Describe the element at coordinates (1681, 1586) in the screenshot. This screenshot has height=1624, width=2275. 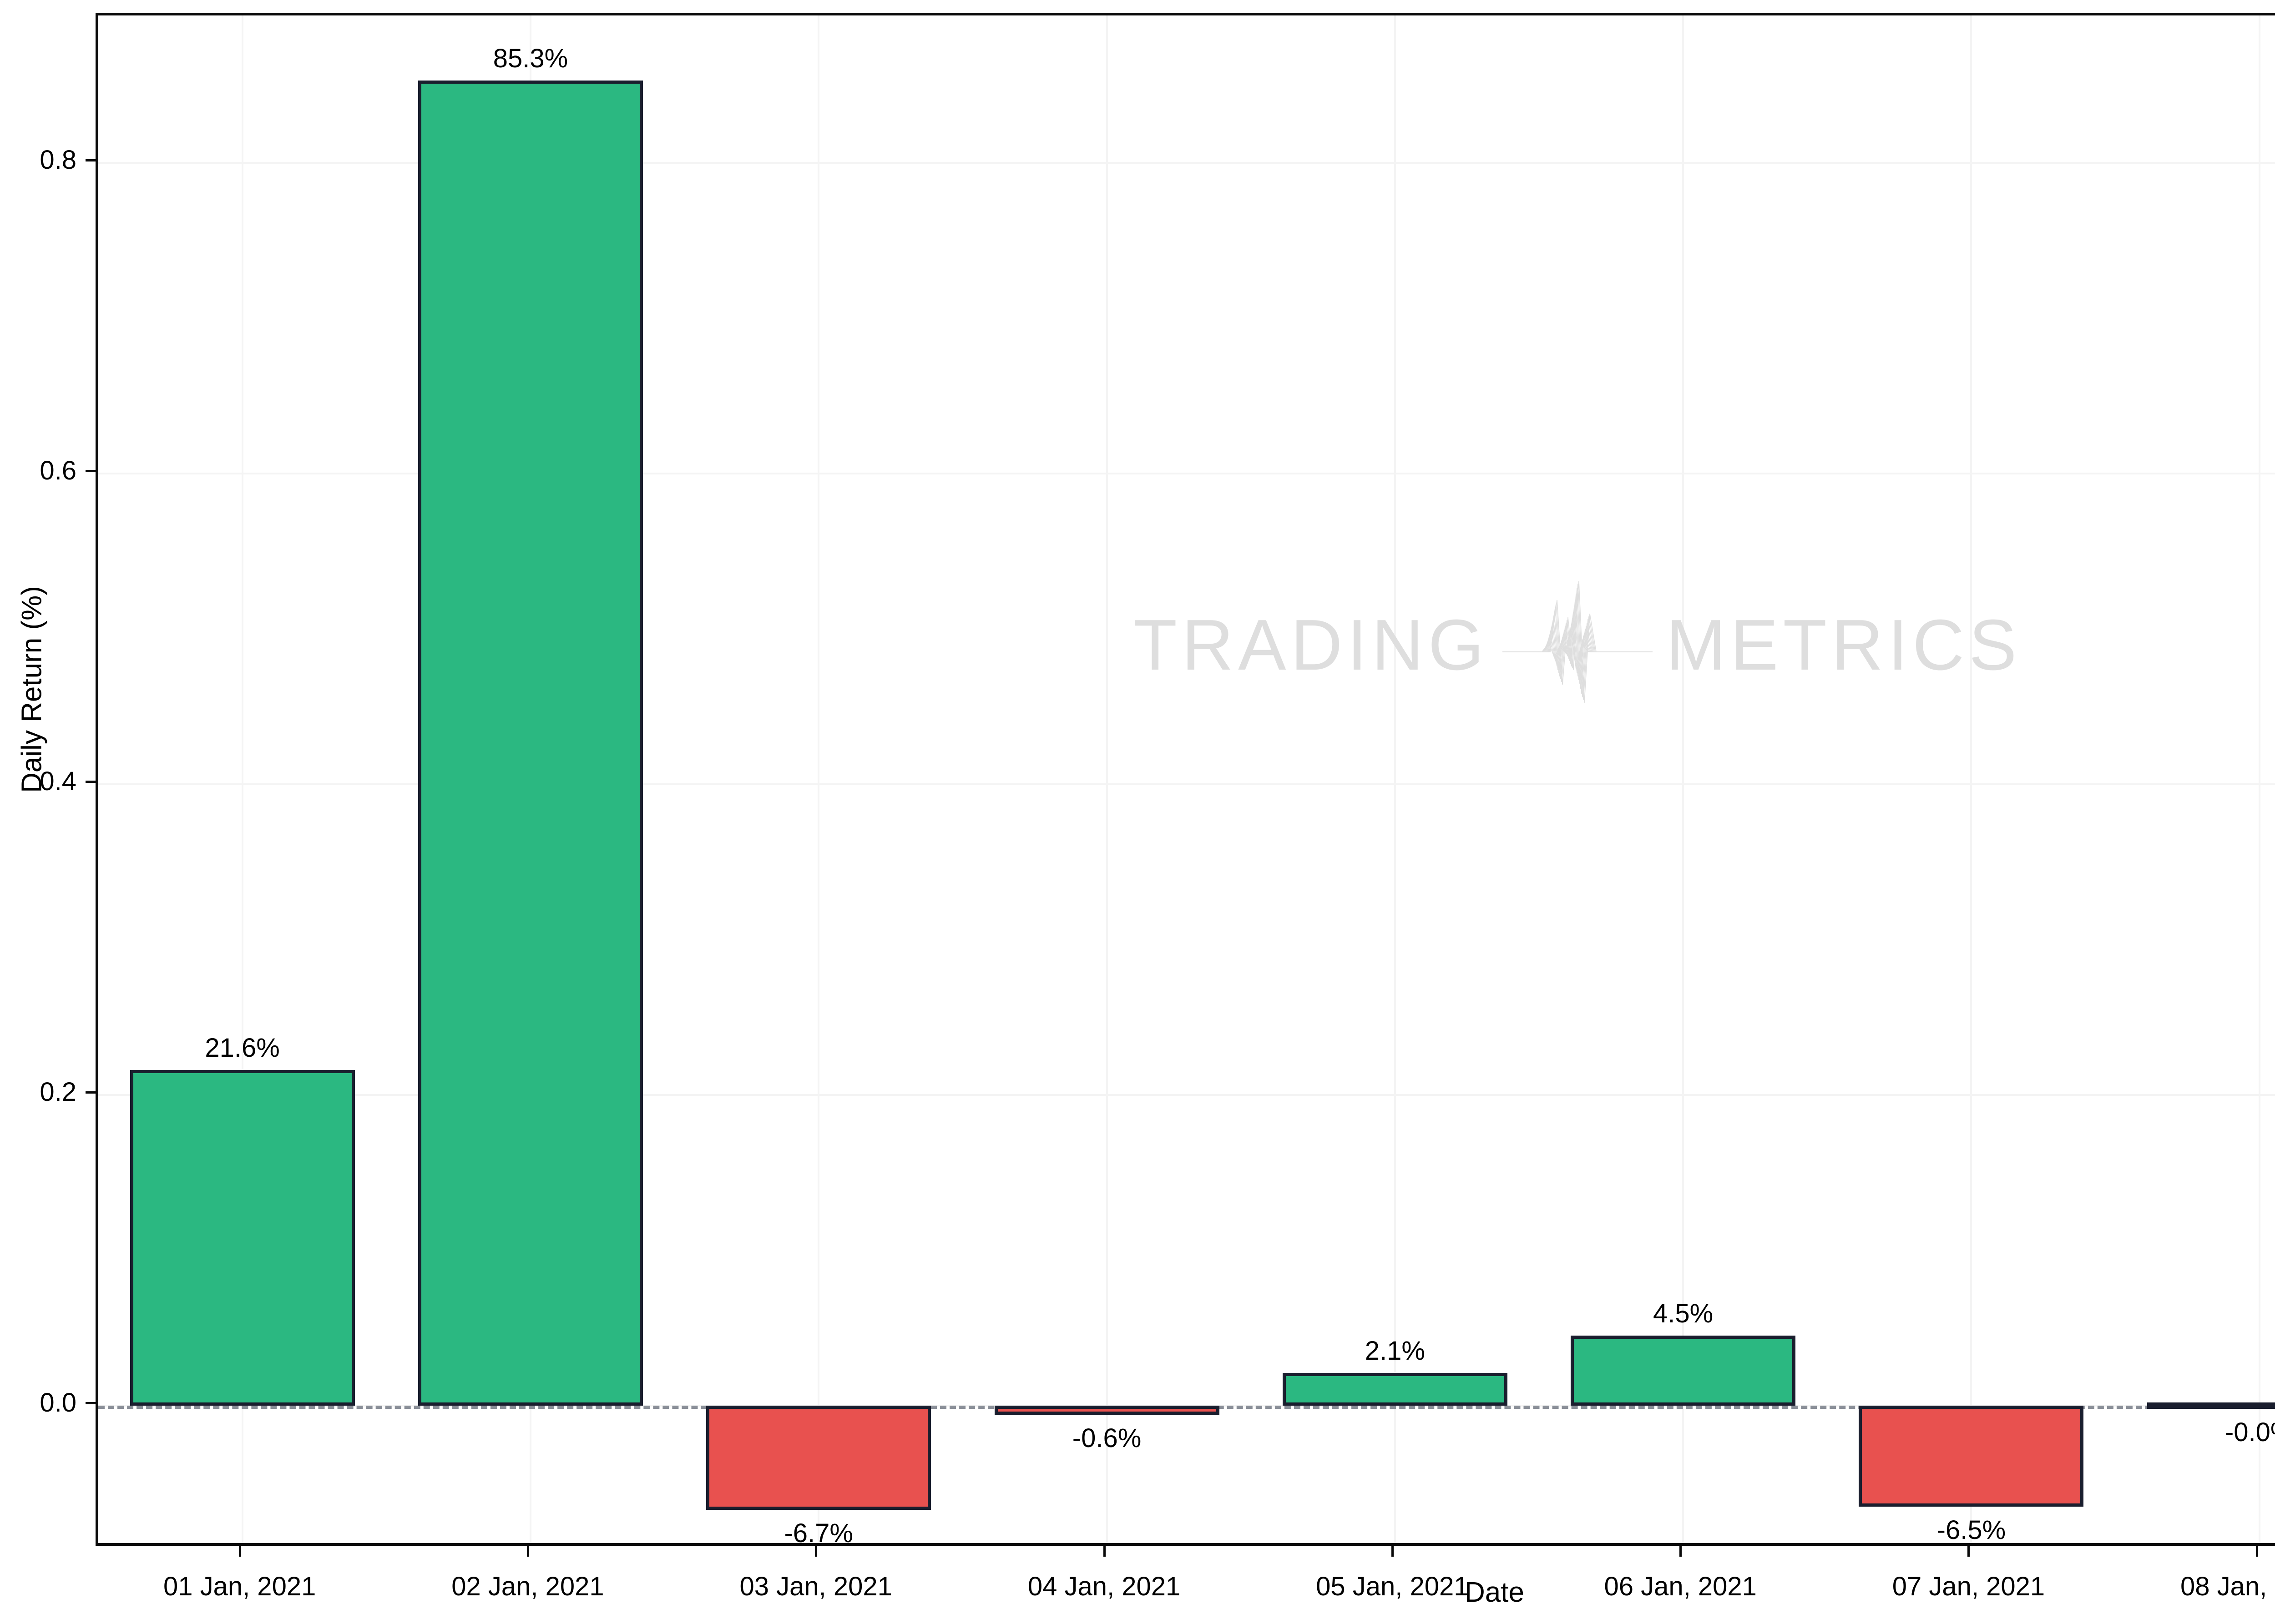
I see `x-axis-tick-label: 06 Jan, 2021` at that location.